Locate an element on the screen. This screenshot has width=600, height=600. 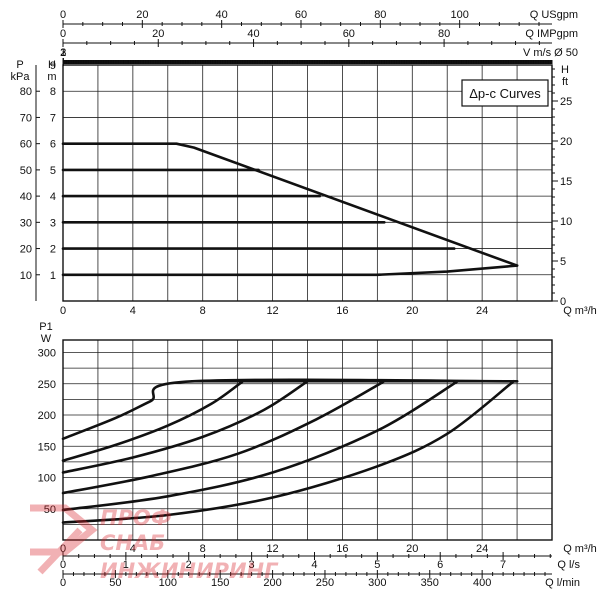
head-x-tick-label: 0 is located at coordinates (63, 311).